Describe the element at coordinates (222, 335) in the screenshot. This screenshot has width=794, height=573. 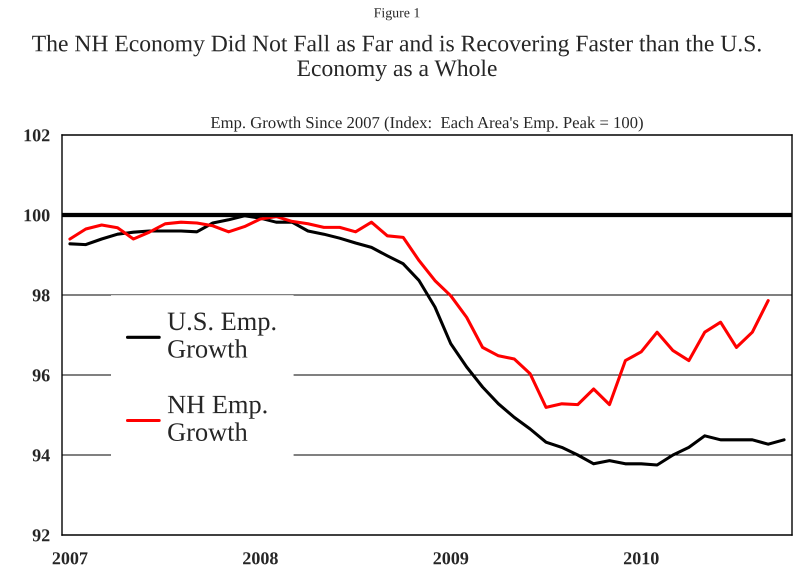
I see `legend-label: U.S. Emp. Growth` at that location.